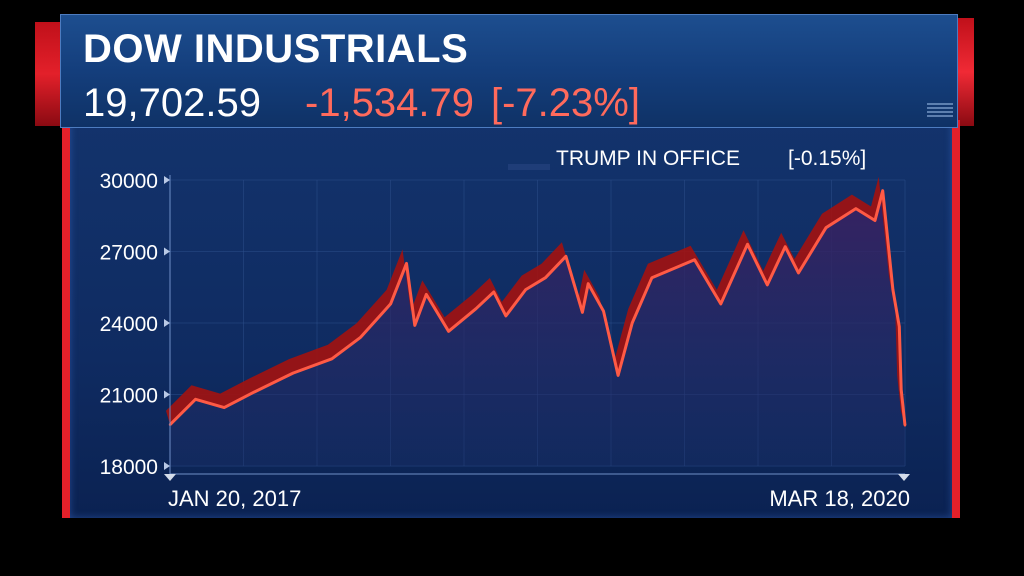 Image resolution: width=1024 pixels, height=576 pixels. Describe the element at coordinates (234, 498) in the screenshot. I see `x-start-label: JAN 20, 2017` at that location.